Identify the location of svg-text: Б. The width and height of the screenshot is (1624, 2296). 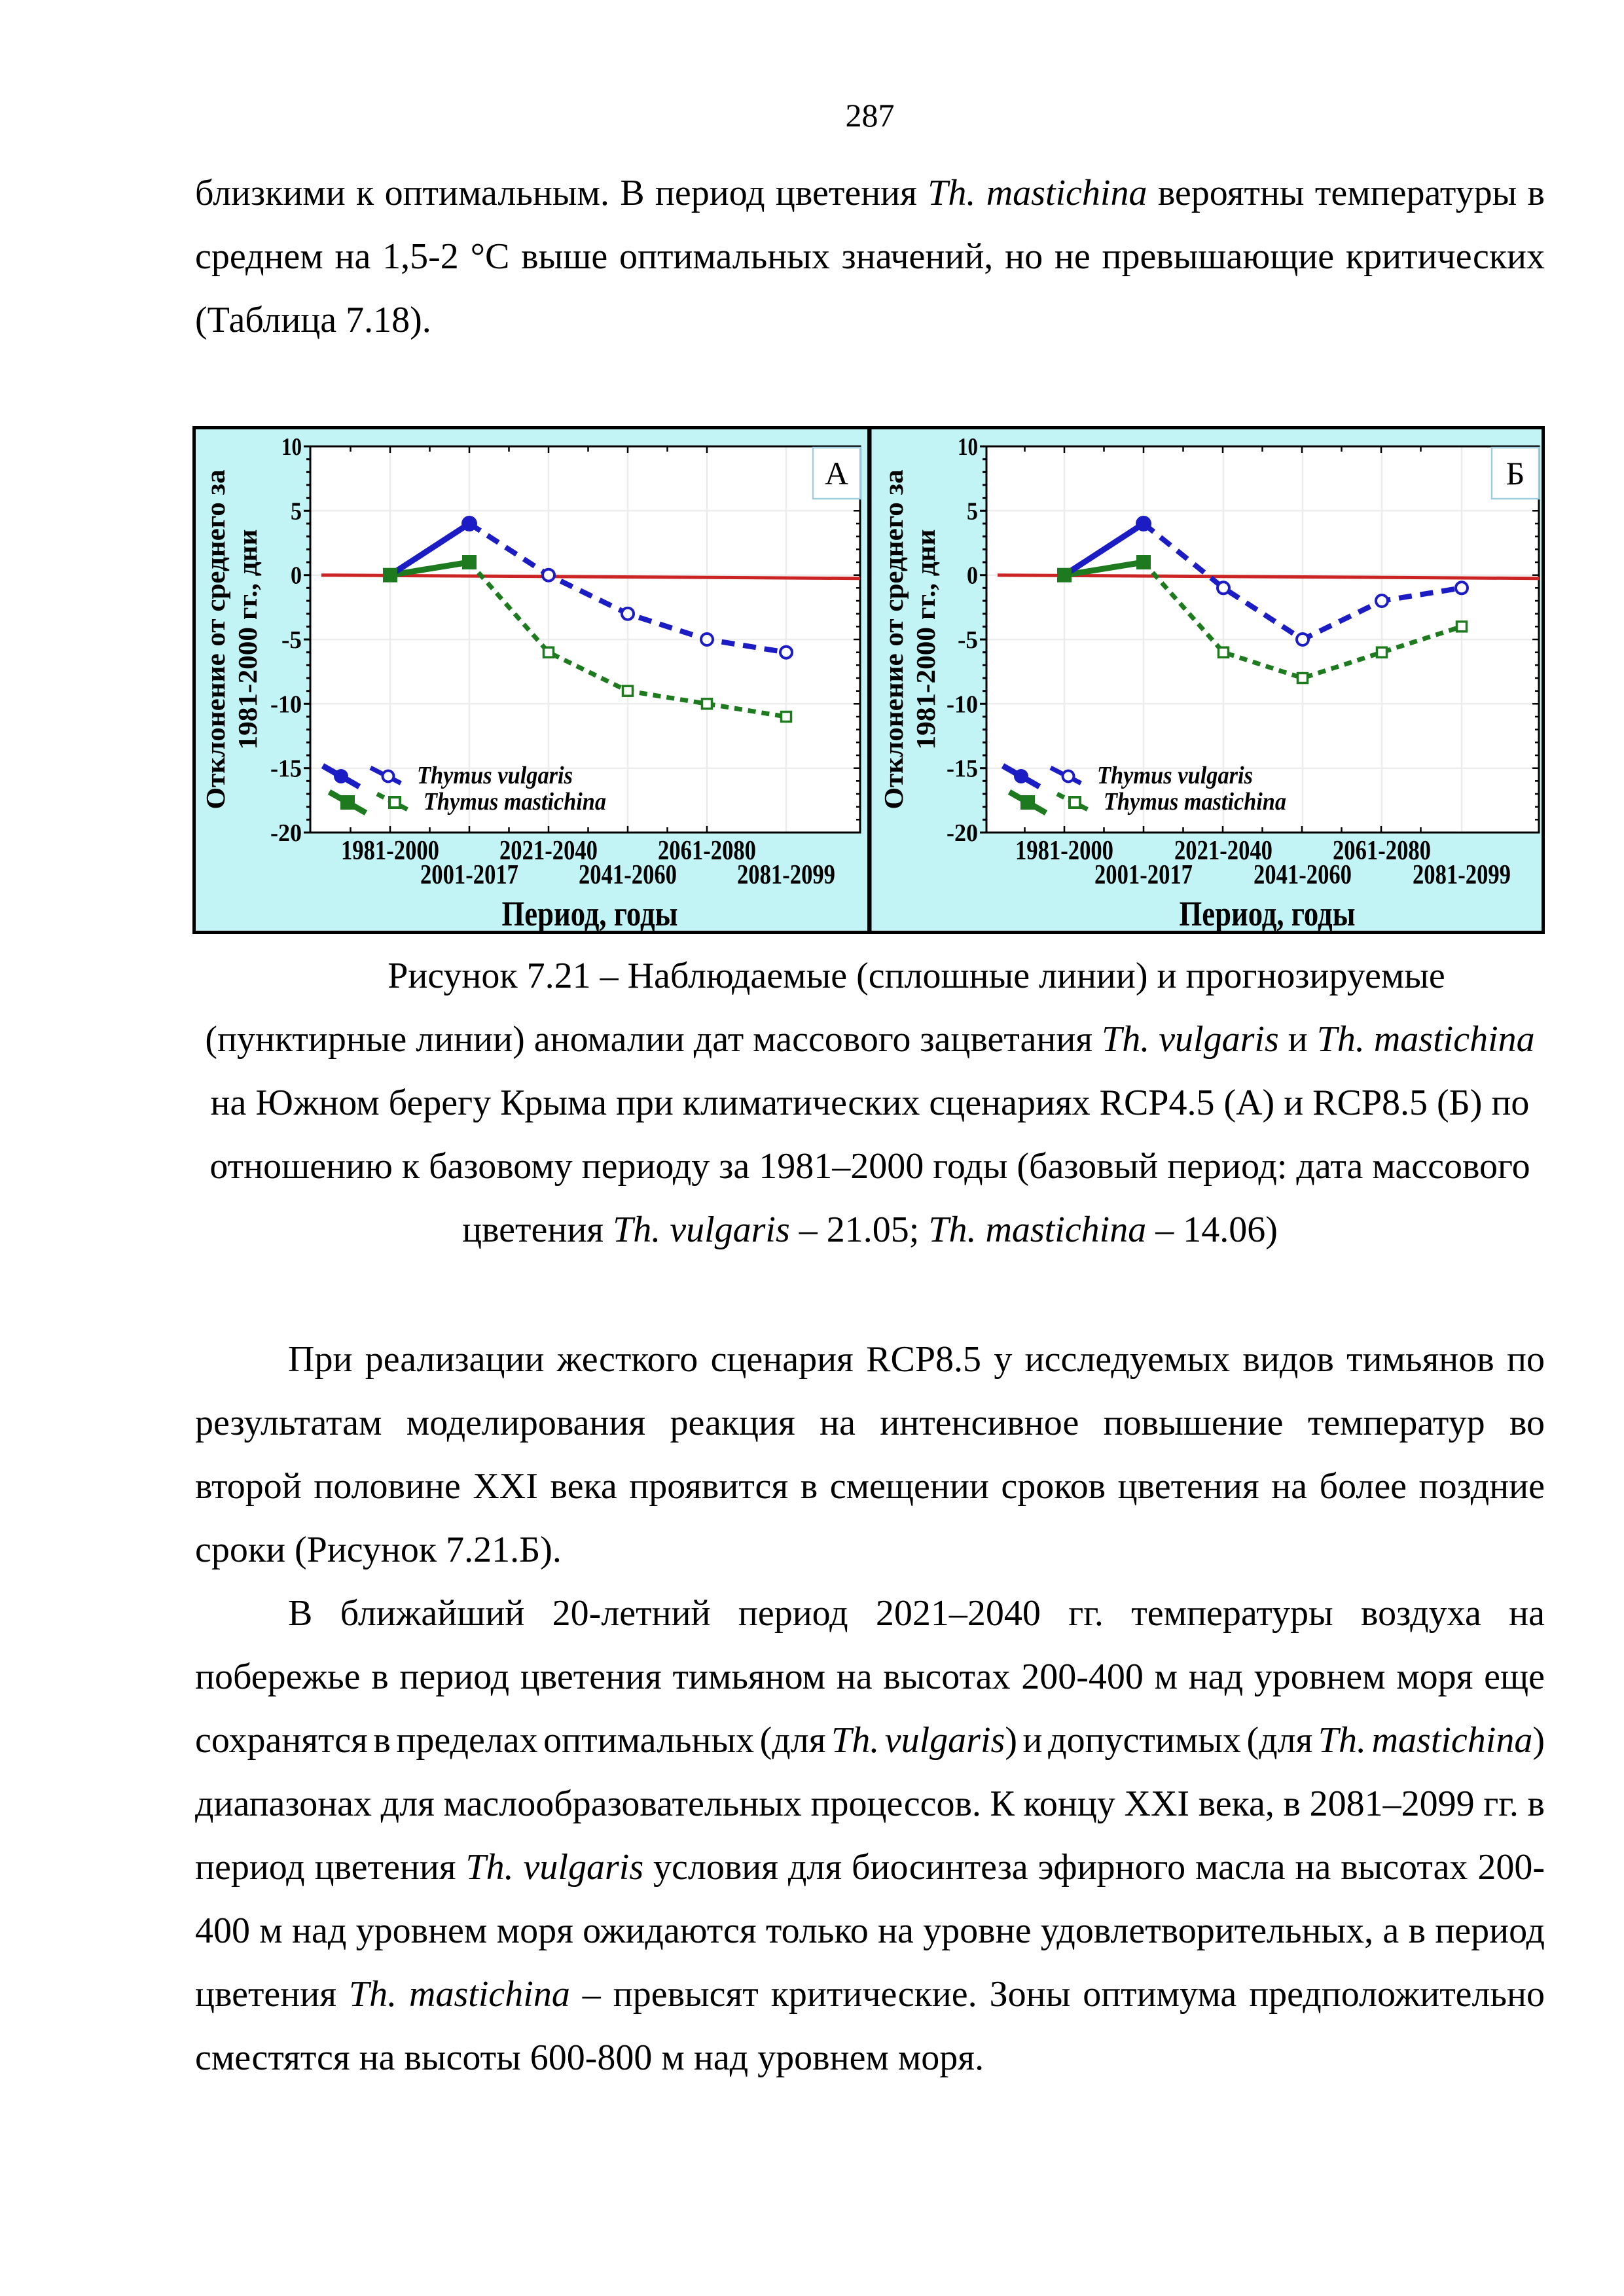
(1515, 473).